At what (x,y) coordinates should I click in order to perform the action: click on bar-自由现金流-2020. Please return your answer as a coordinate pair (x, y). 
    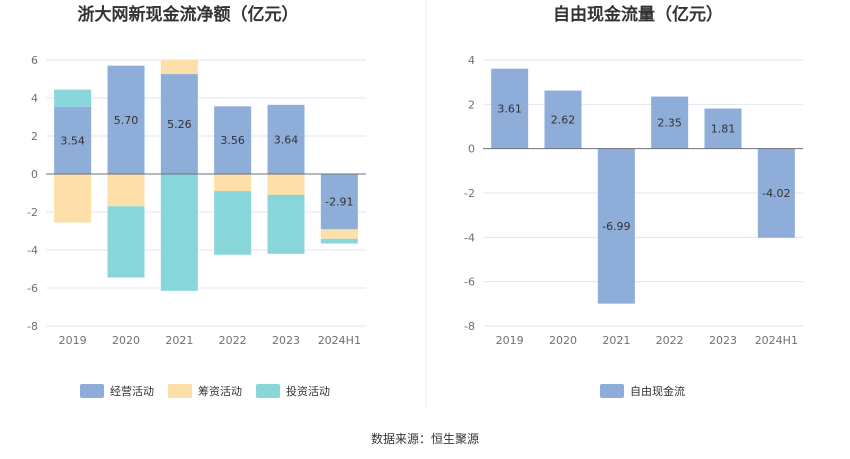
    Looking at the image, I should click on (563, 119).